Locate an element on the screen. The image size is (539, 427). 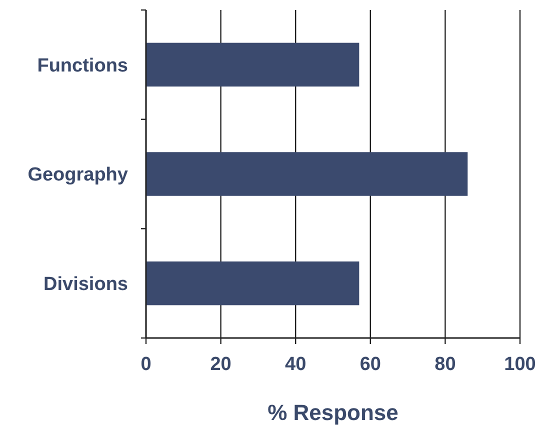
y-tick-label: Divisions is located at coordinates (86, 284).